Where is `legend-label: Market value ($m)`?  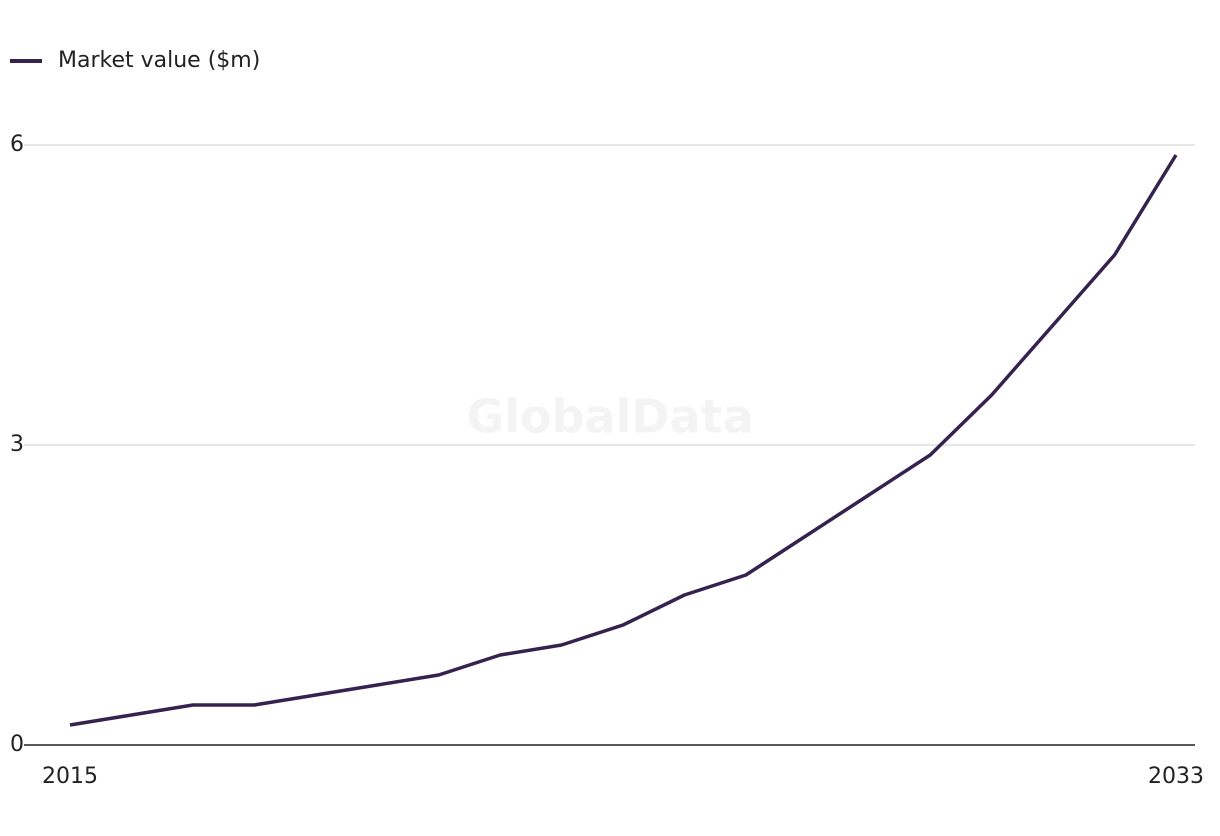
legend-label: Market value ($m) is located at coordinates (159, 60).